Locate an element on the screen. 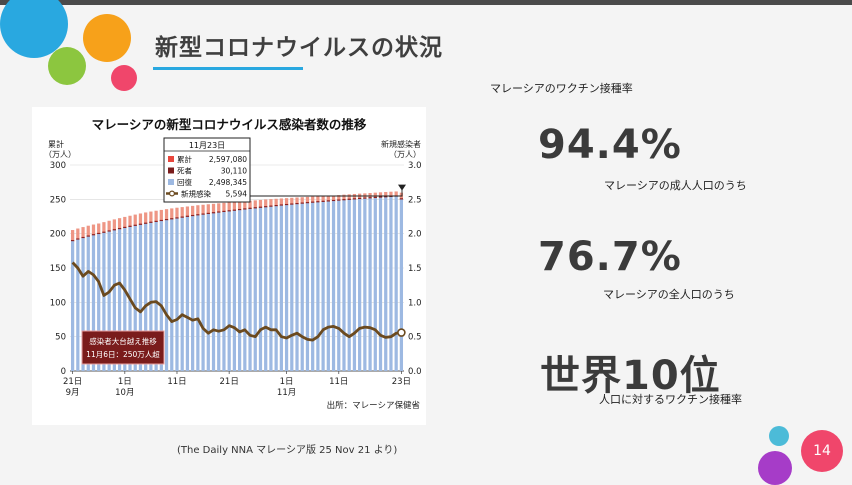 This screenshot has height=485, width=852. stat-adult-caption: マレーシアの成人人口のうち is located at coordinates (675, 185).